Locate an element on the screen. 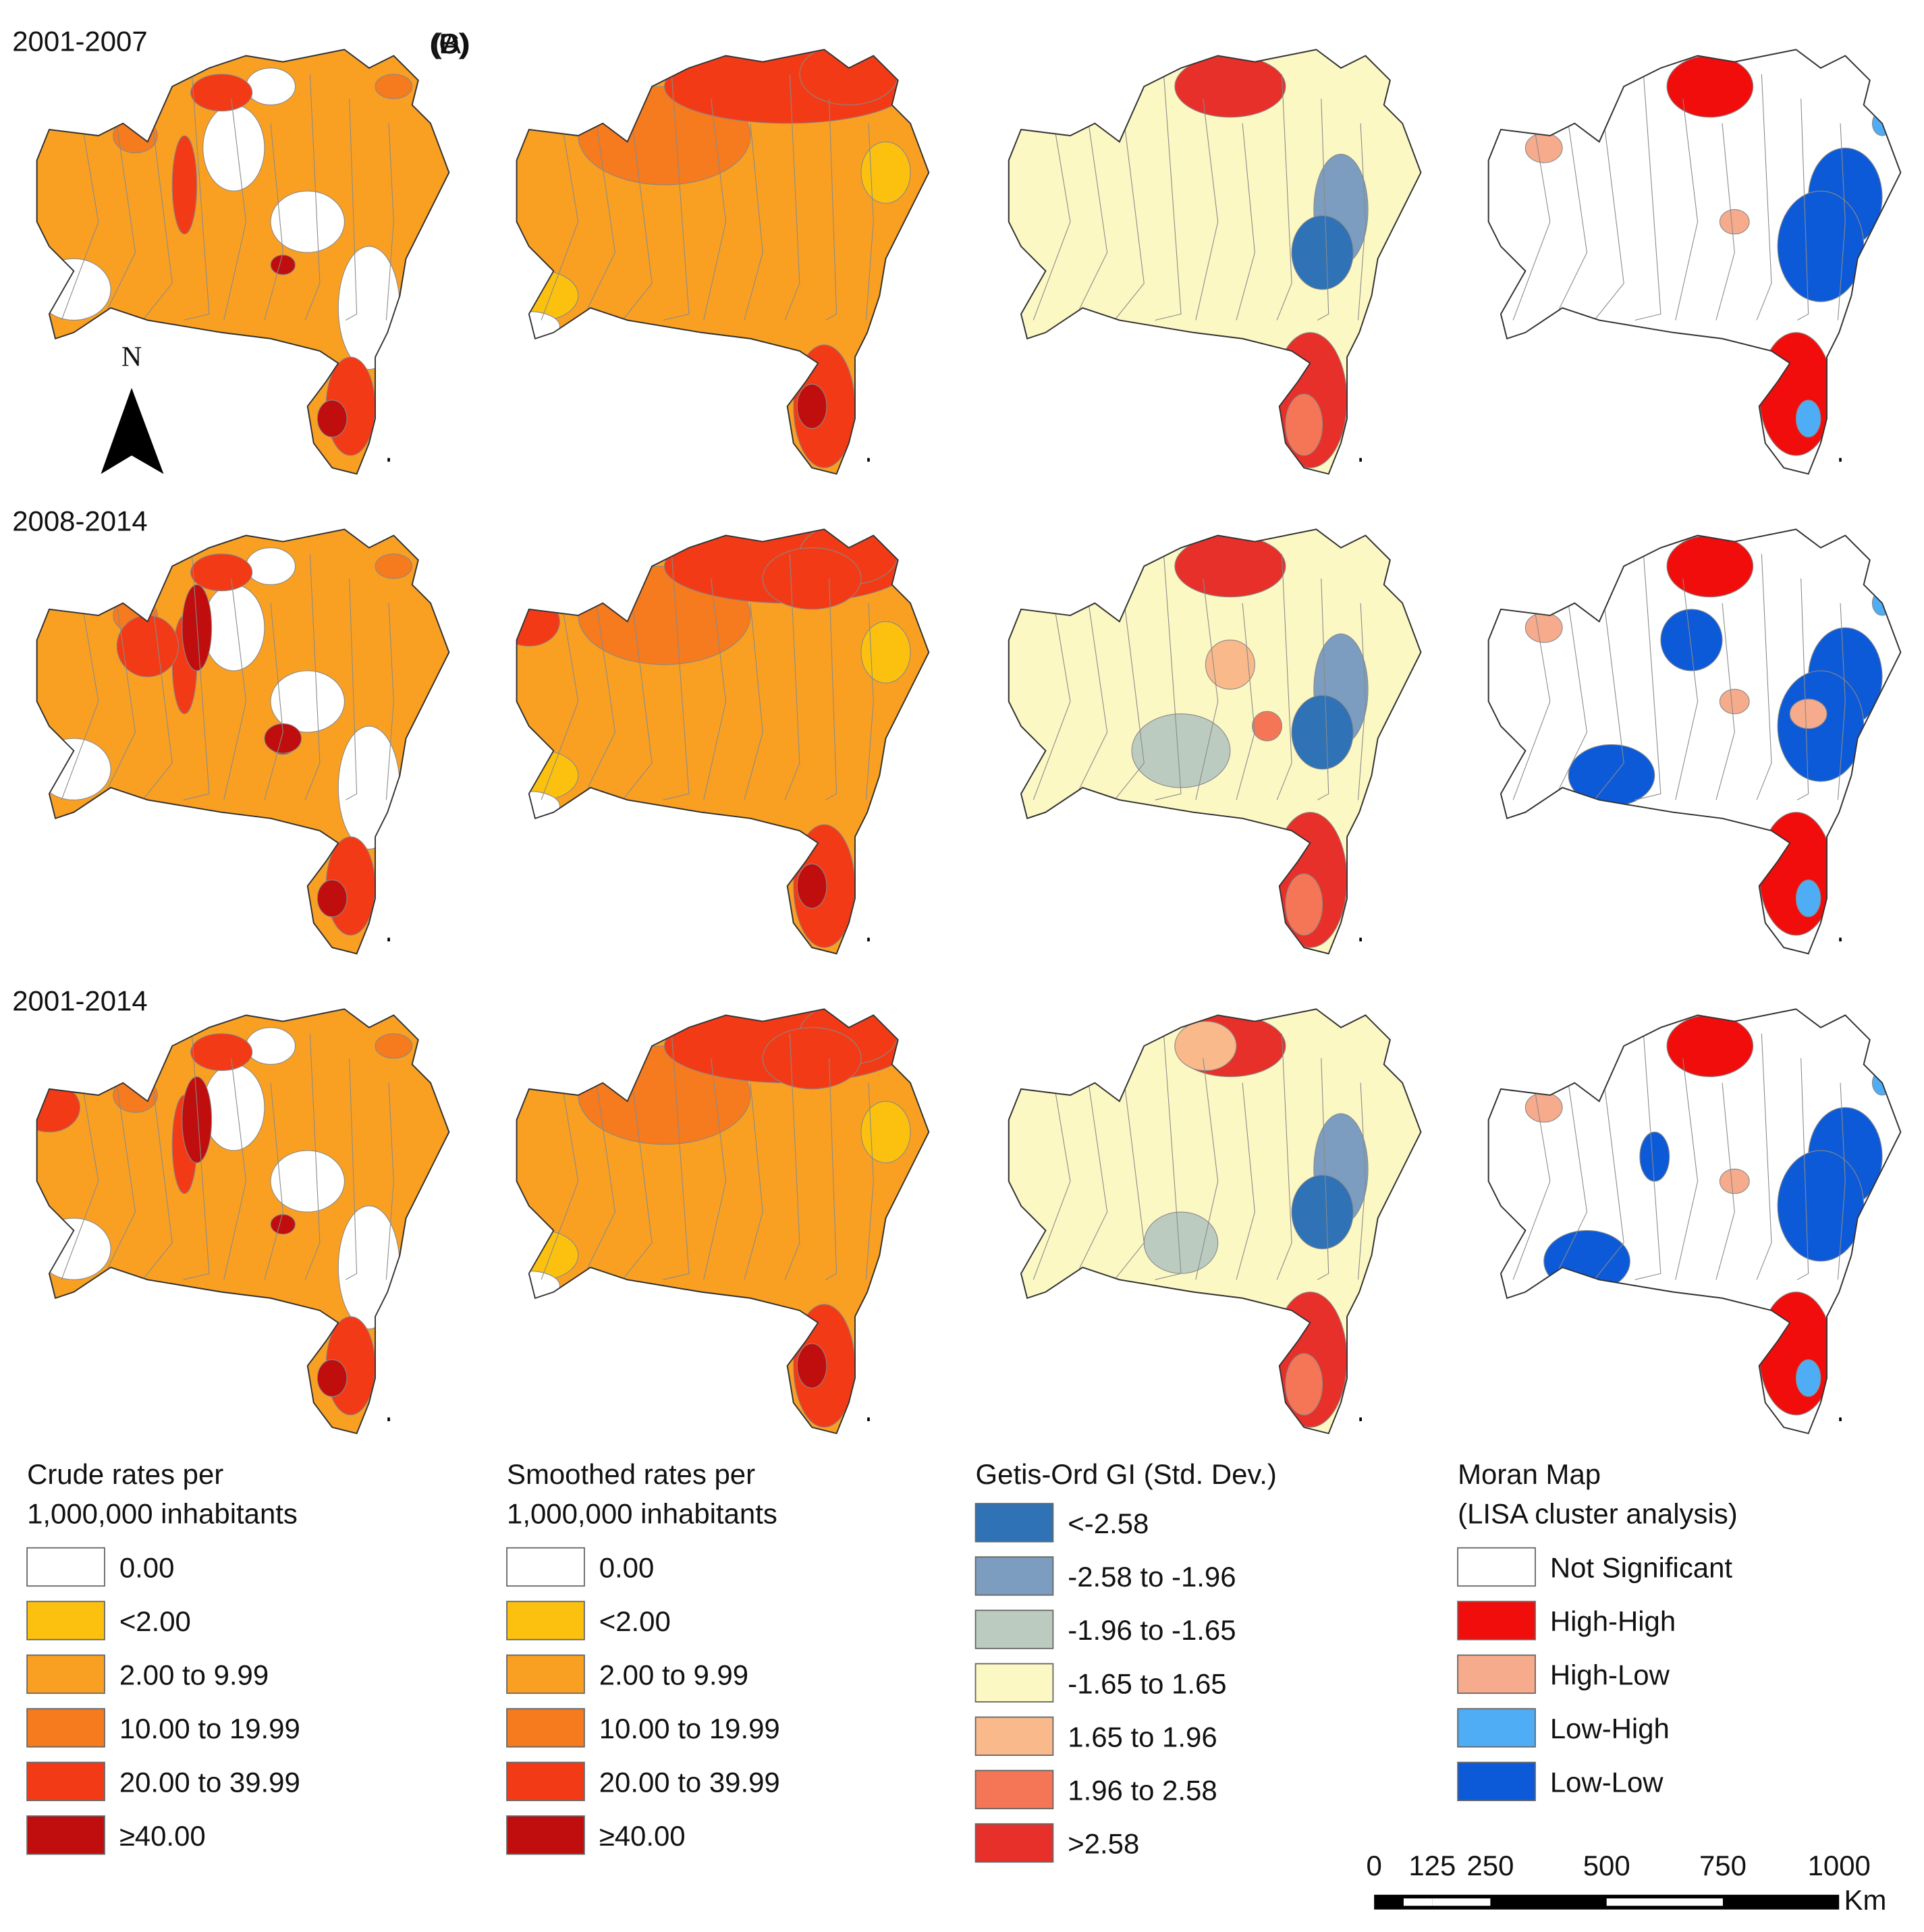  legend-label: 10.00 to 19.99 is located at coordinates (210, 1728).